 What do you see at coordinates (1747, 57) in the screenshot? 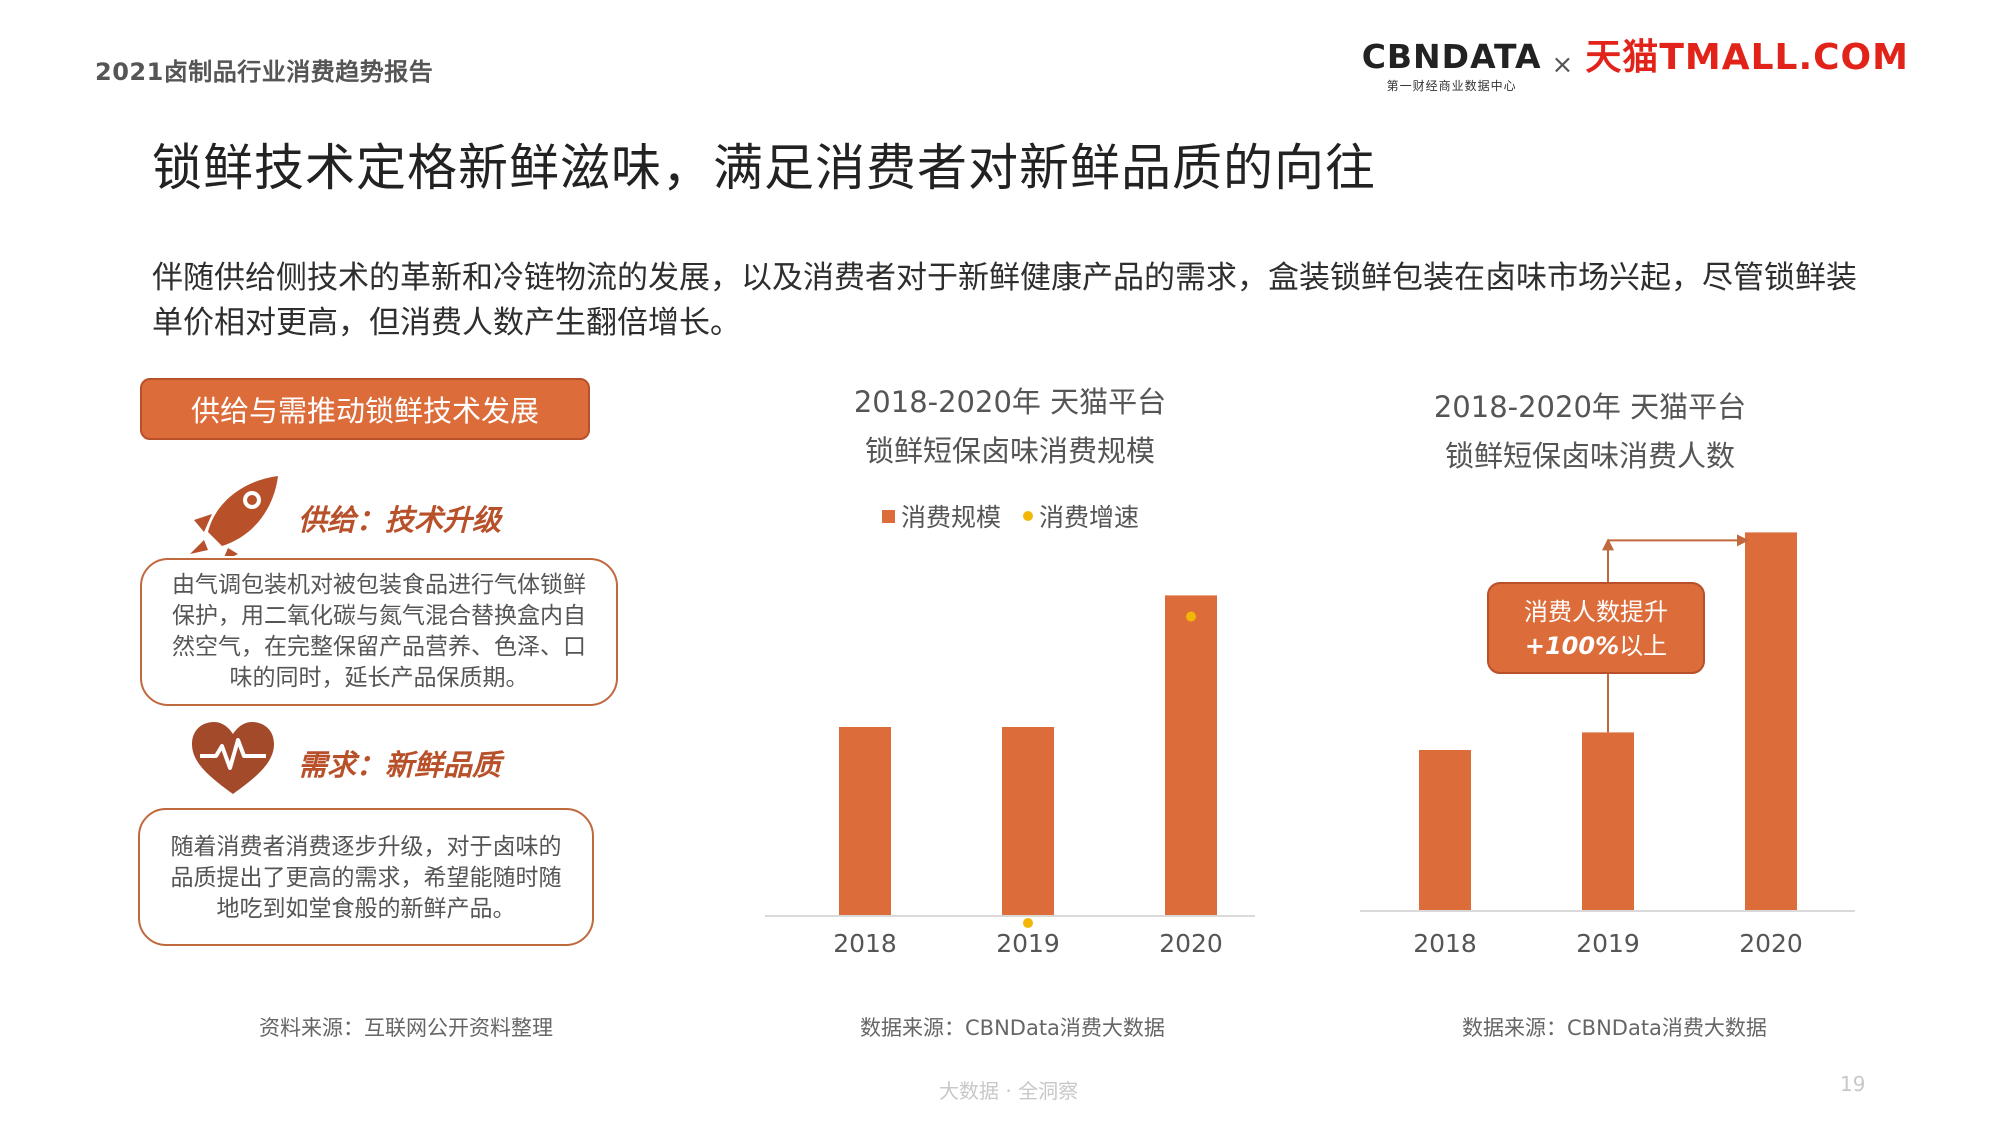
I see `tmall-logo: 天猫TMALL.COM` at bounding box center [1747, 57].